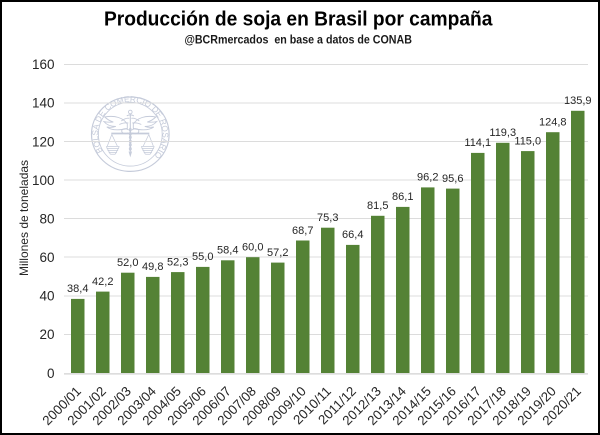 The width and height of the screenshot is (600, 435). What do you see at coordinates (152, 267) in the screenshot?
I see `svg-text: 49,8` at bounding box center [152, 267].